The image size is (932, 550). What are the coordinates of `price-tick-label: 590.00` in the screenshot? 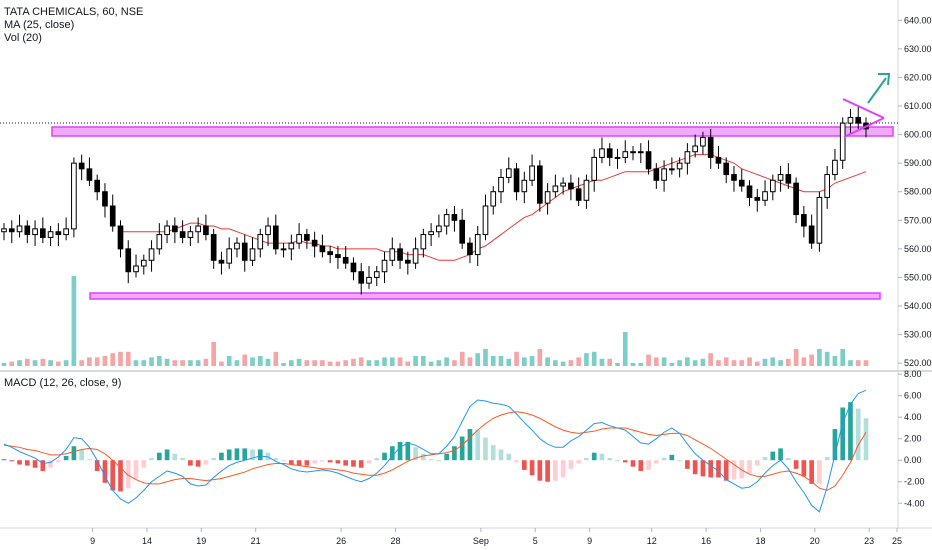 It's located at (918, 163).